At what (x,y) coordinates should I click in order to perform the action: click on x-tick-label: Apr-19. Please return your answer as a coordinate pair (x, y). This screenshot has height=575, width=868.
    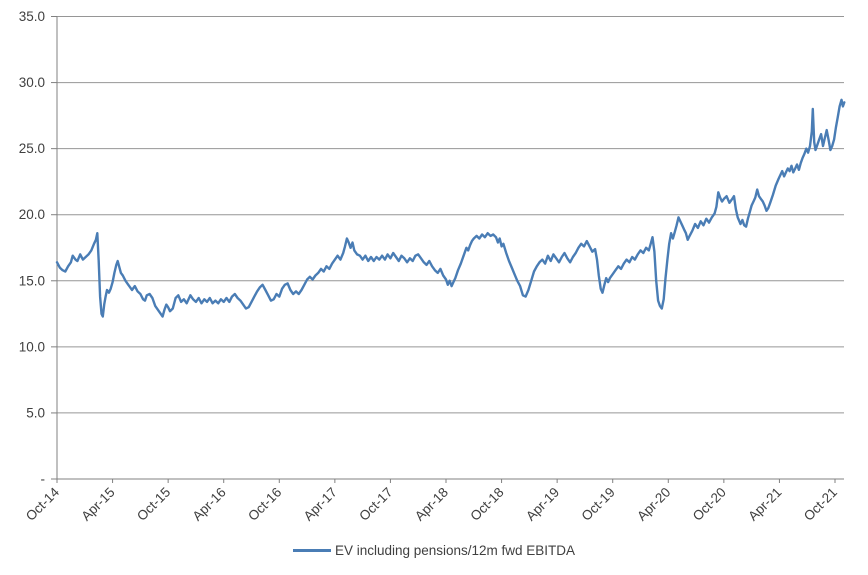
    Looking at the image, I should click on (542, 504).